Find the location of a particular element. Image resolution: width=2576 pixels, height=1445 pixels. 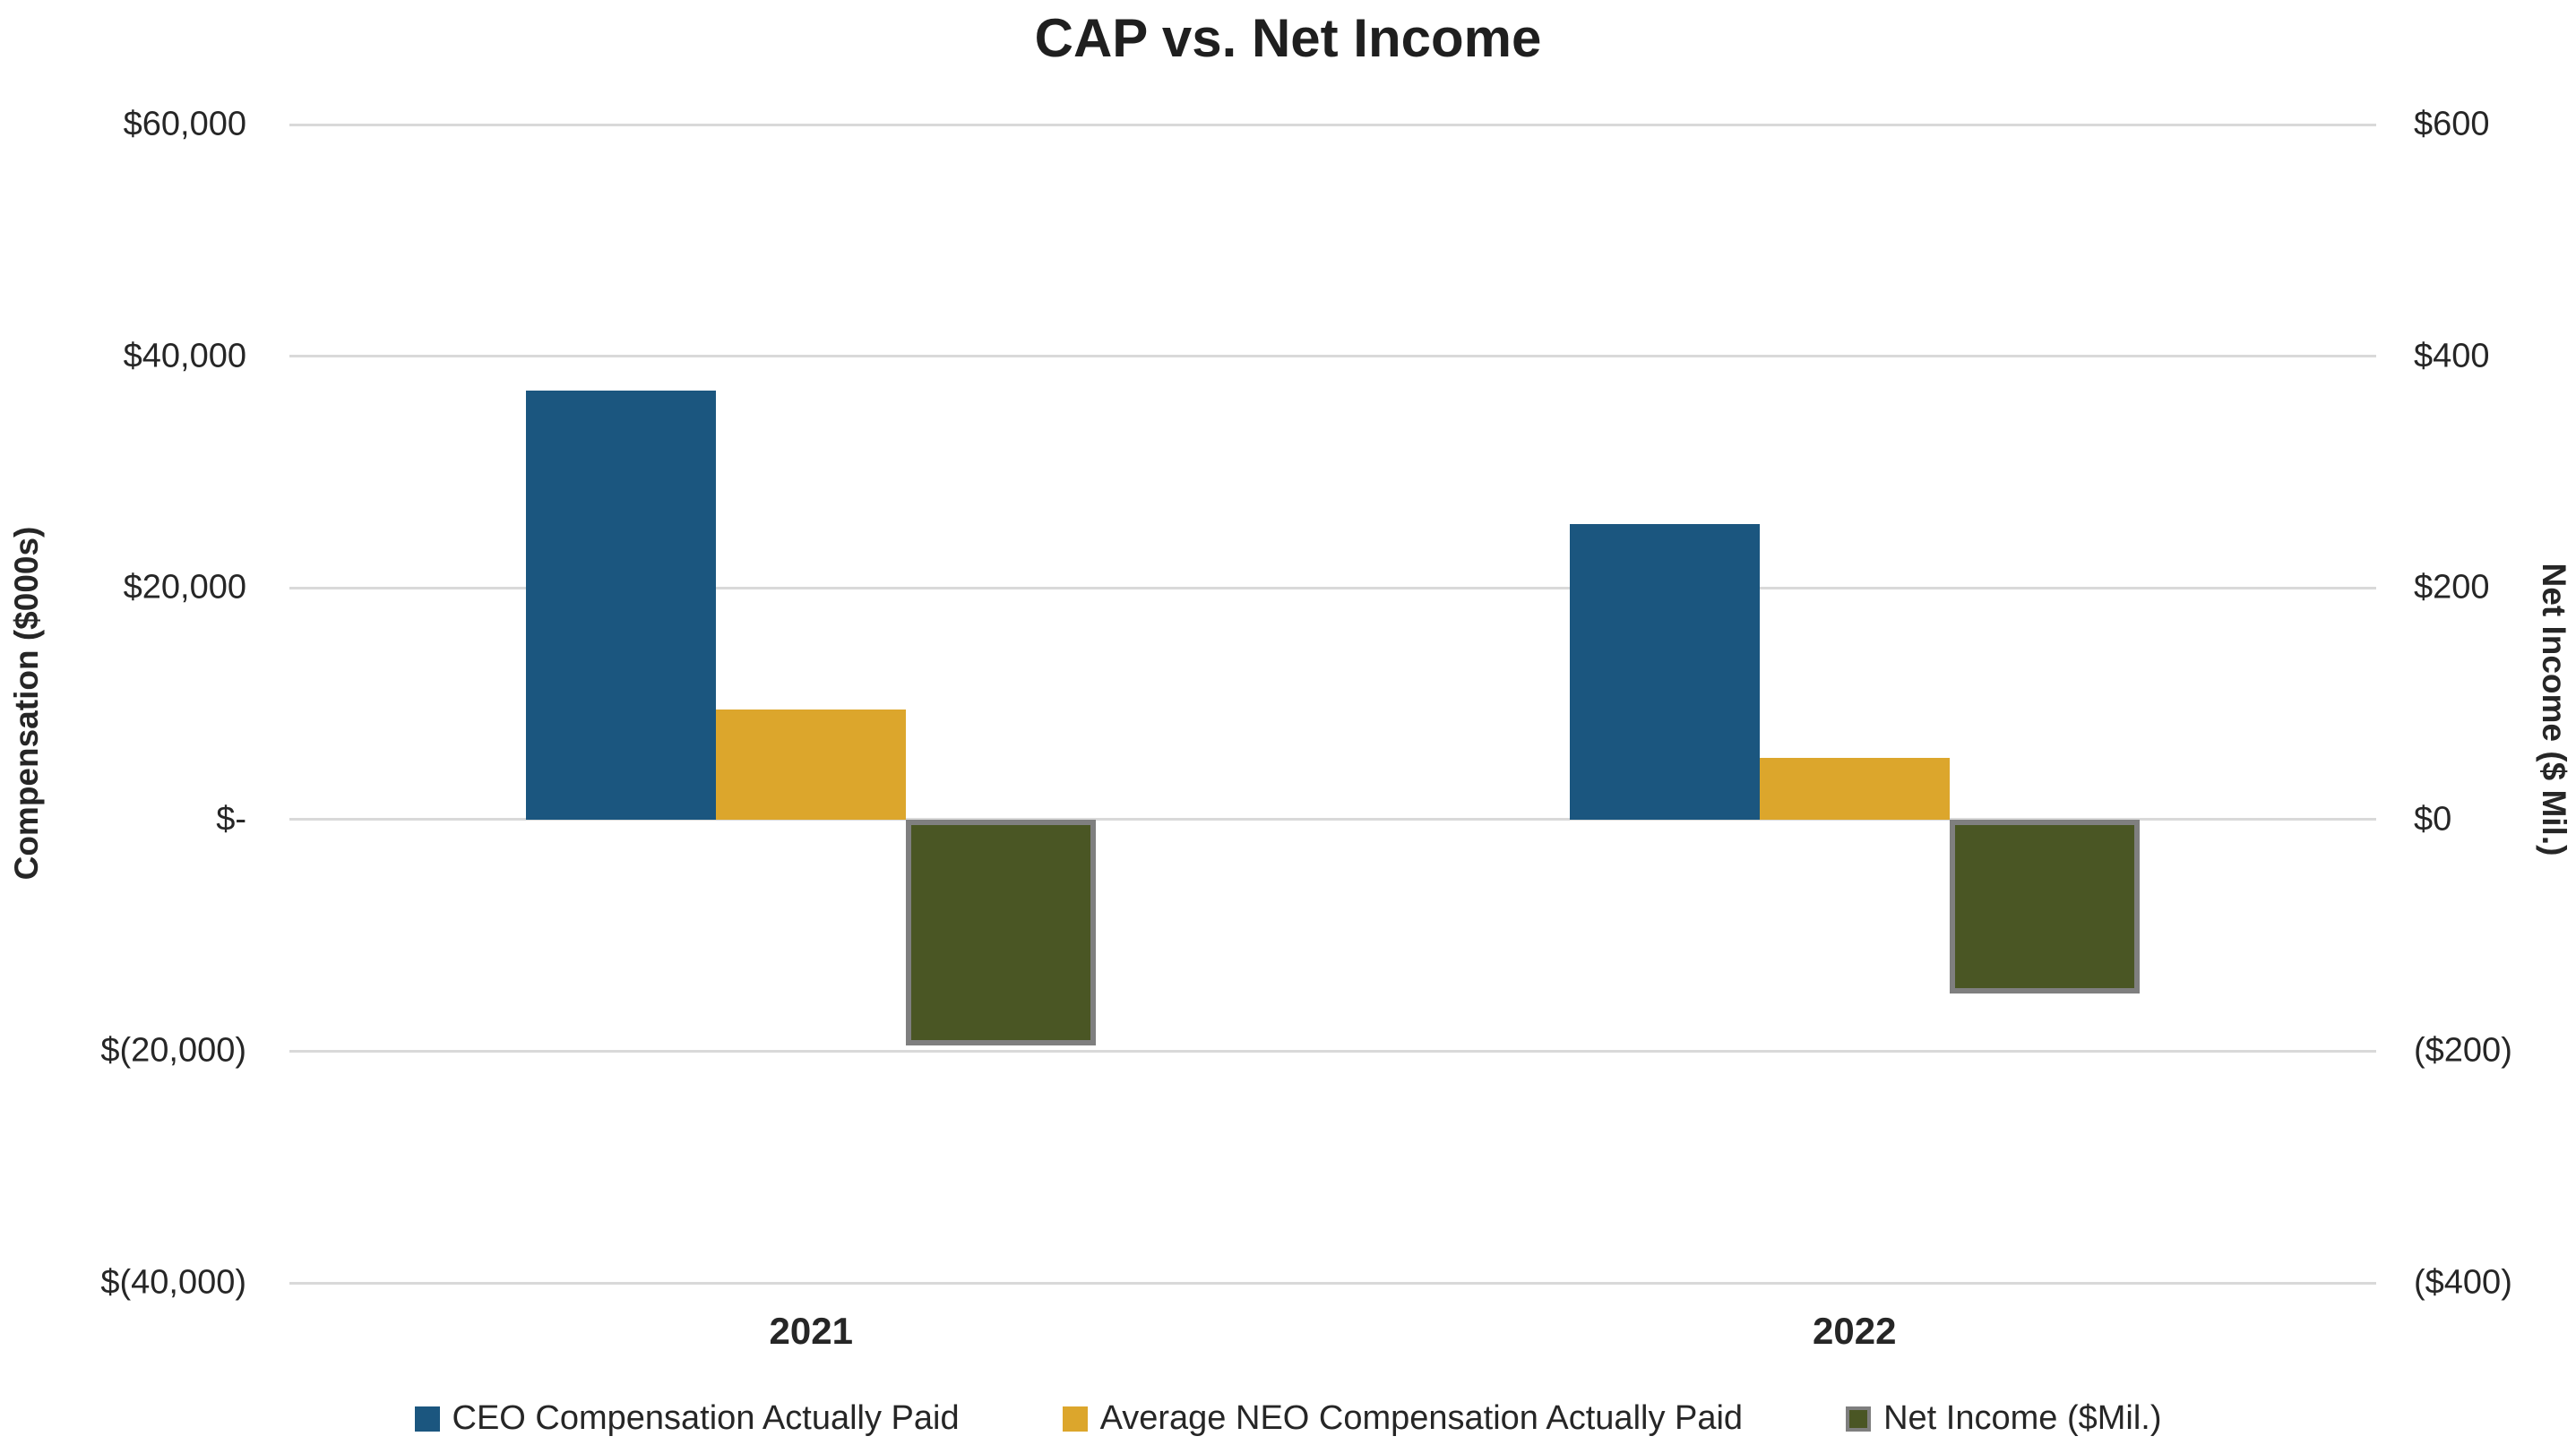

bar-net-income-mil-2021 is located at coordinates (1002, 932).